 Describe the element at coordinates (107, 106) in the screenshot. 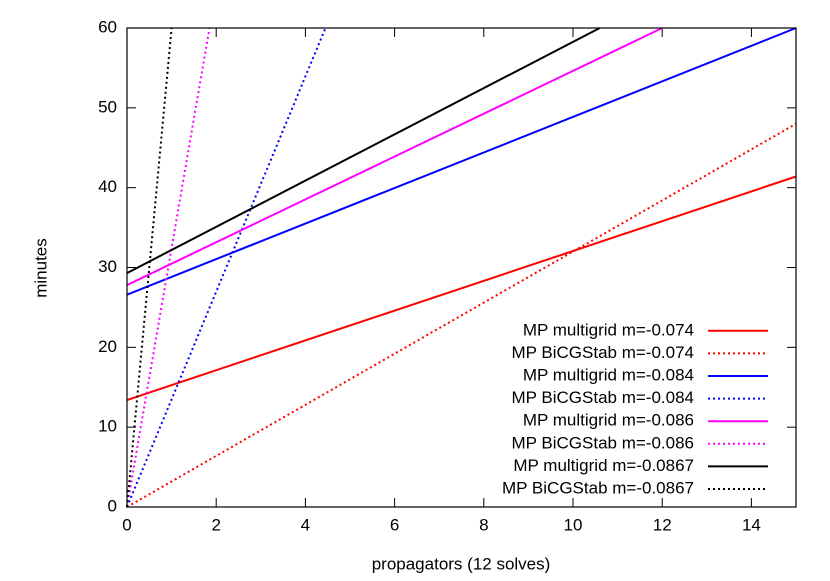

I see `y-tick-label: 50` at that location.